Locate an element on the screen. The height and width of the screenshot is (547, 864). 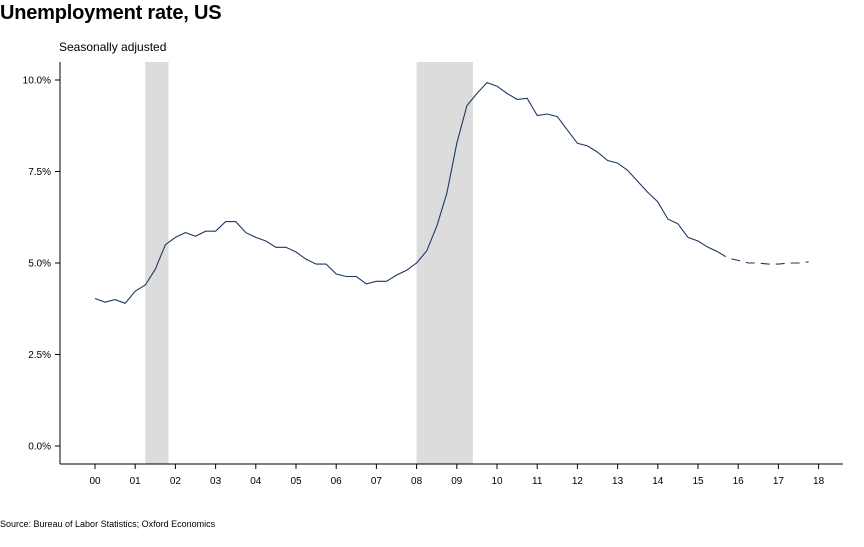
x-axis: 00 01 02 03 04 05 06 07 08 09 10 11 12 13 14 15 16 17 18 is located at coordinates (457, 475).